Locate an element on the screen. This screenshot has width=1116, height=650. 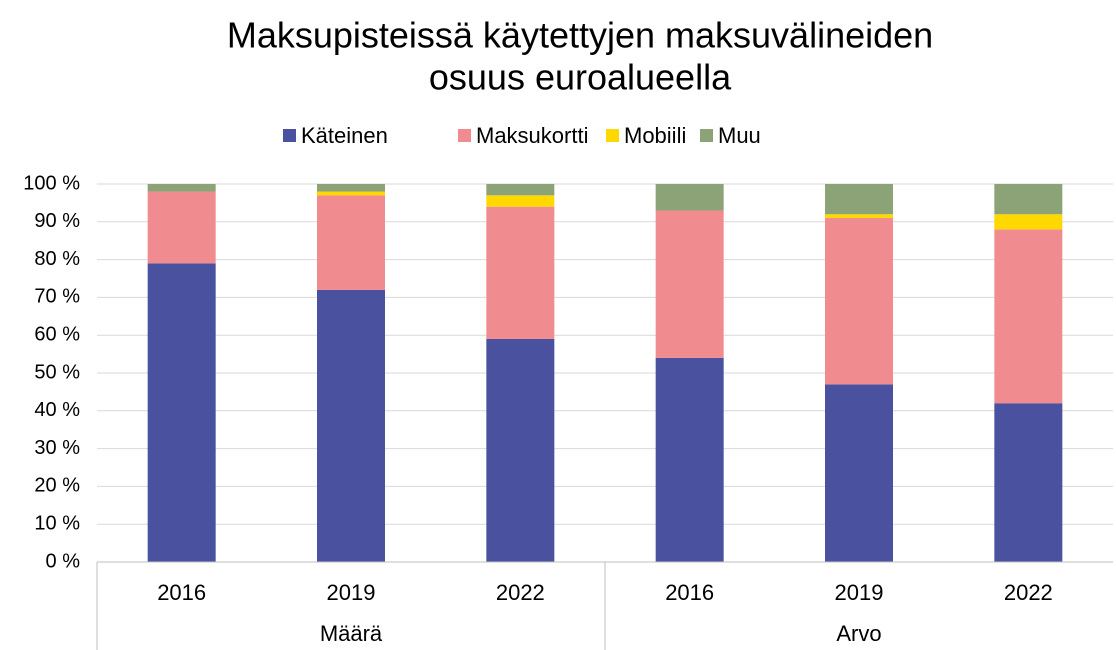
legend-label: Muu is located at coordinates (739, 135).